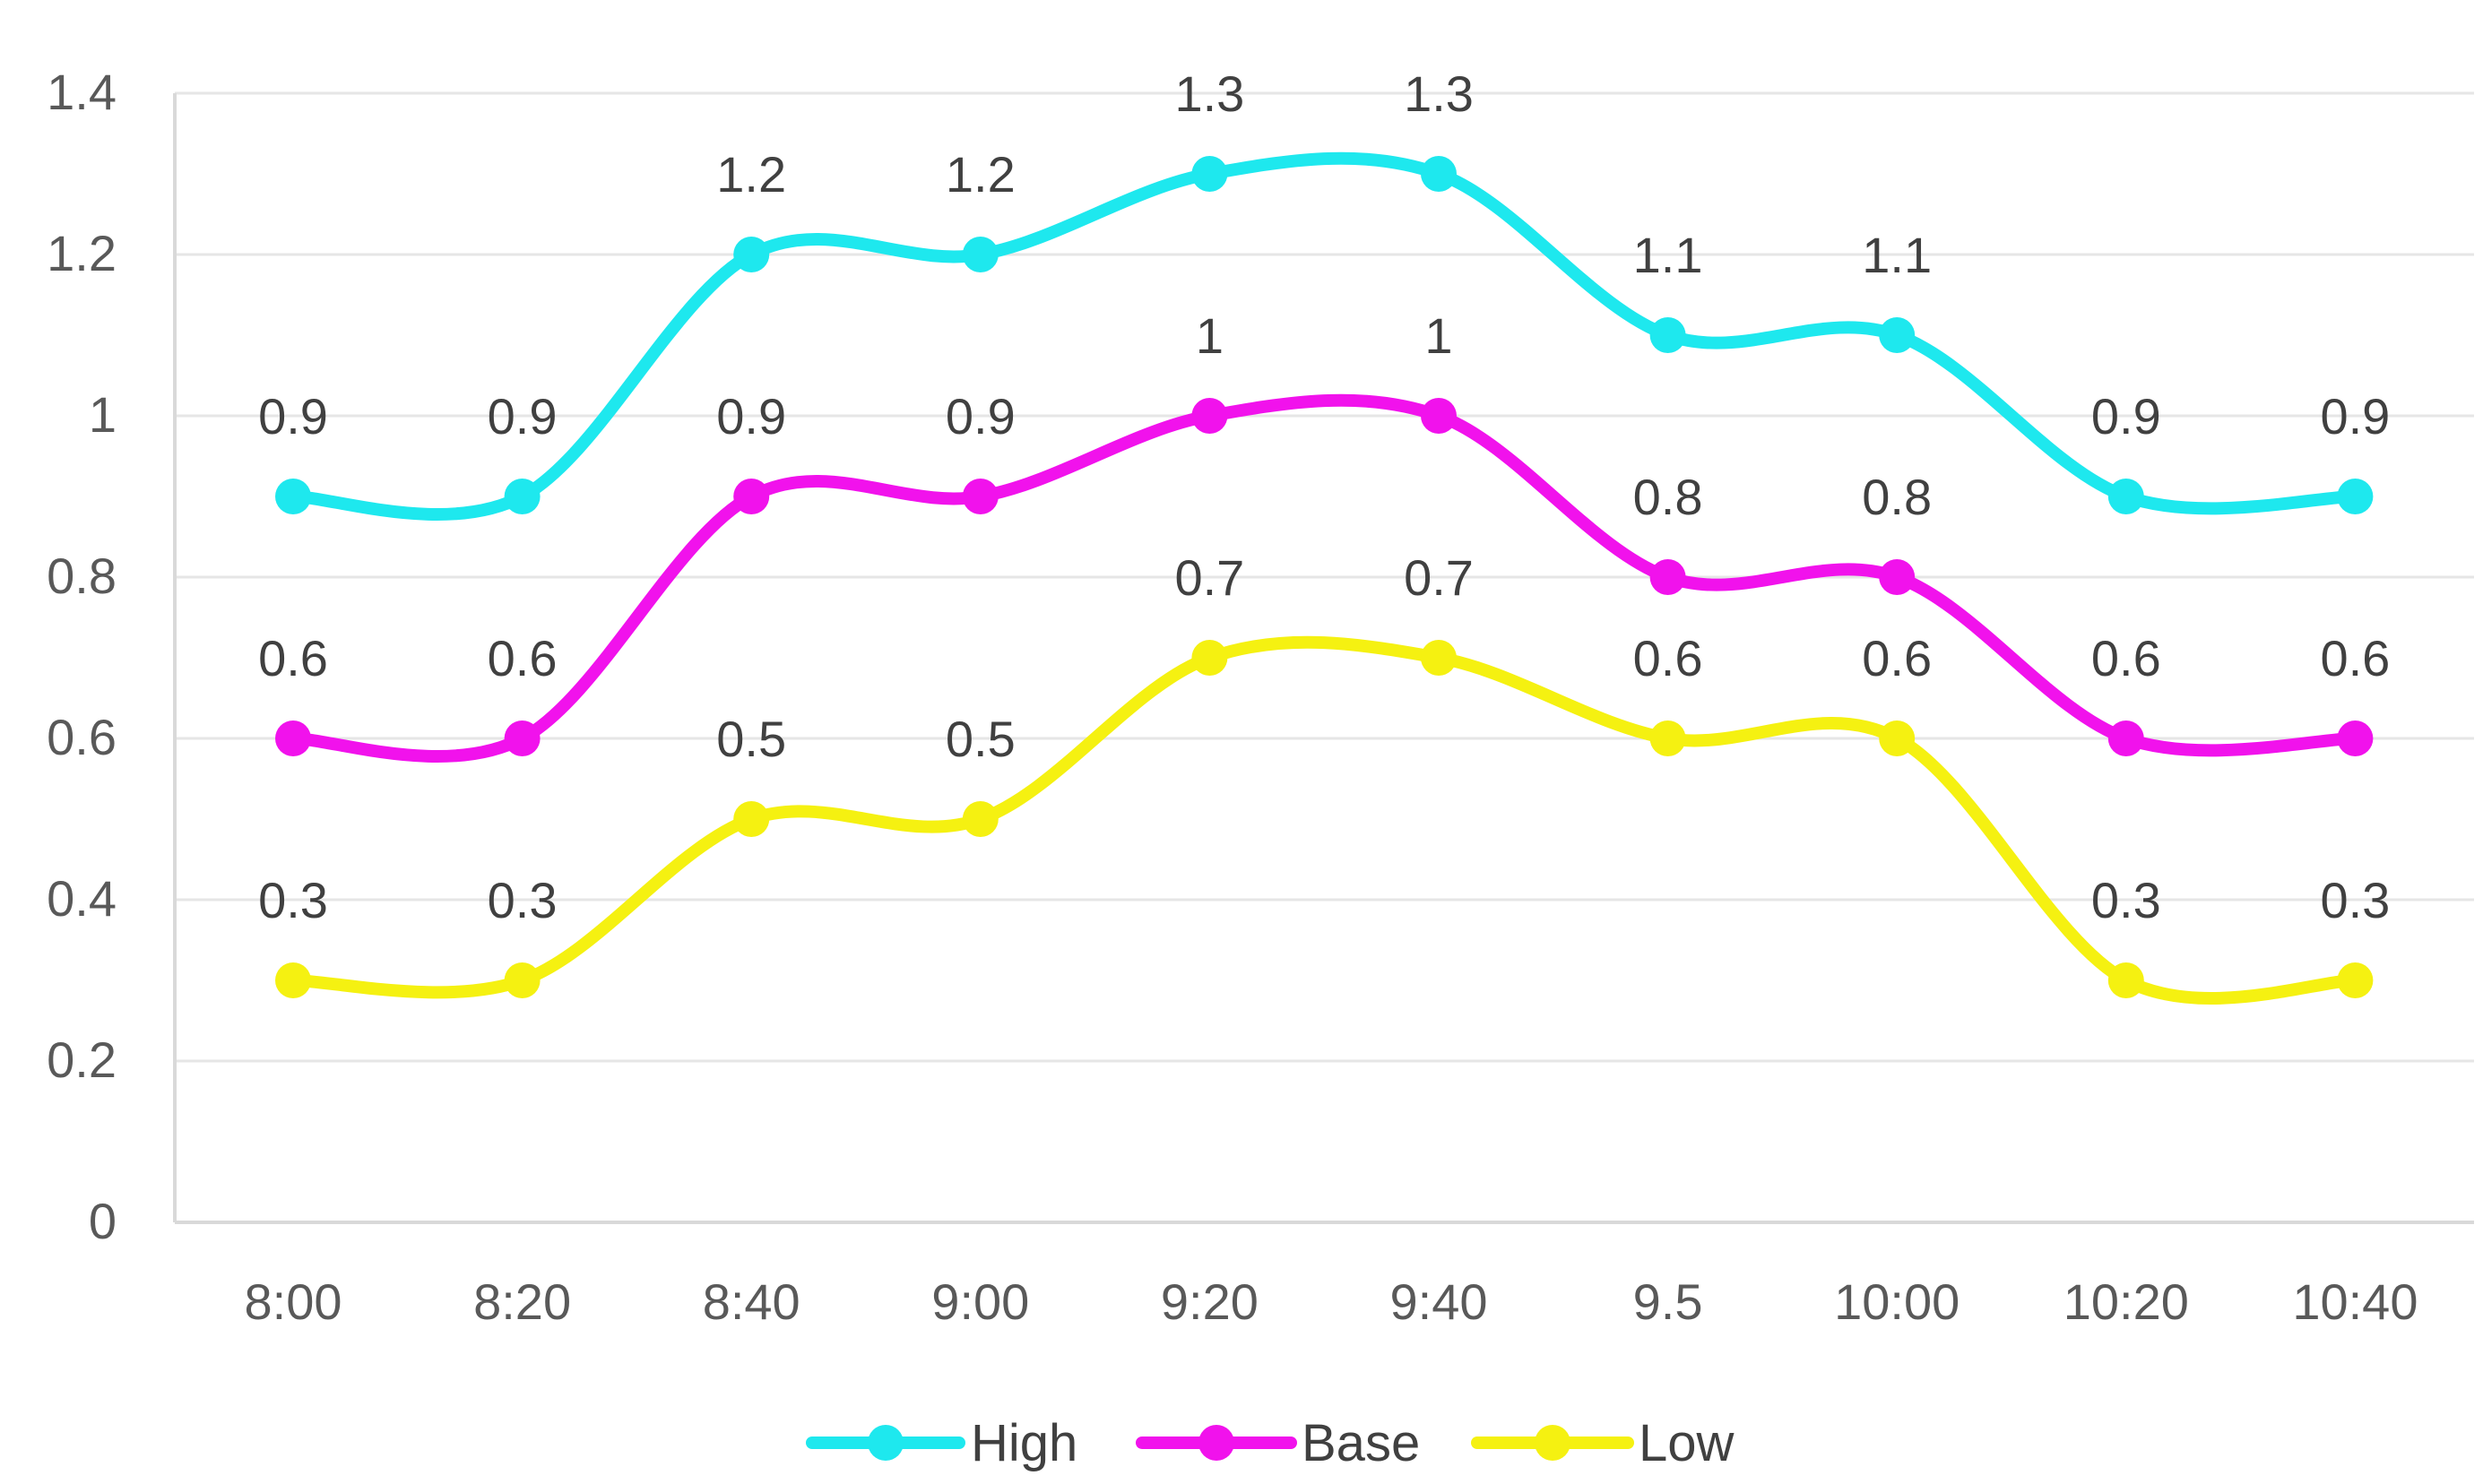  I want to click on y-tick-label: 0.6, so click(82, 737).